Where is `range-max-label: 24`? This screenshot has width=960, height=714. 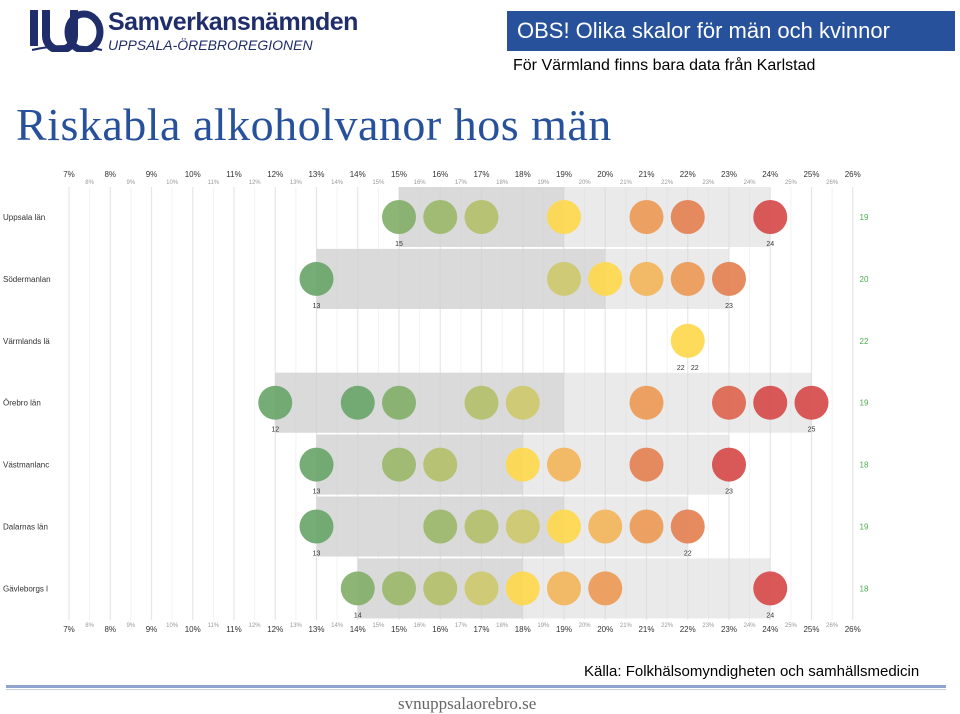
range-max-label: 24 is located at coordinates (770, 244).